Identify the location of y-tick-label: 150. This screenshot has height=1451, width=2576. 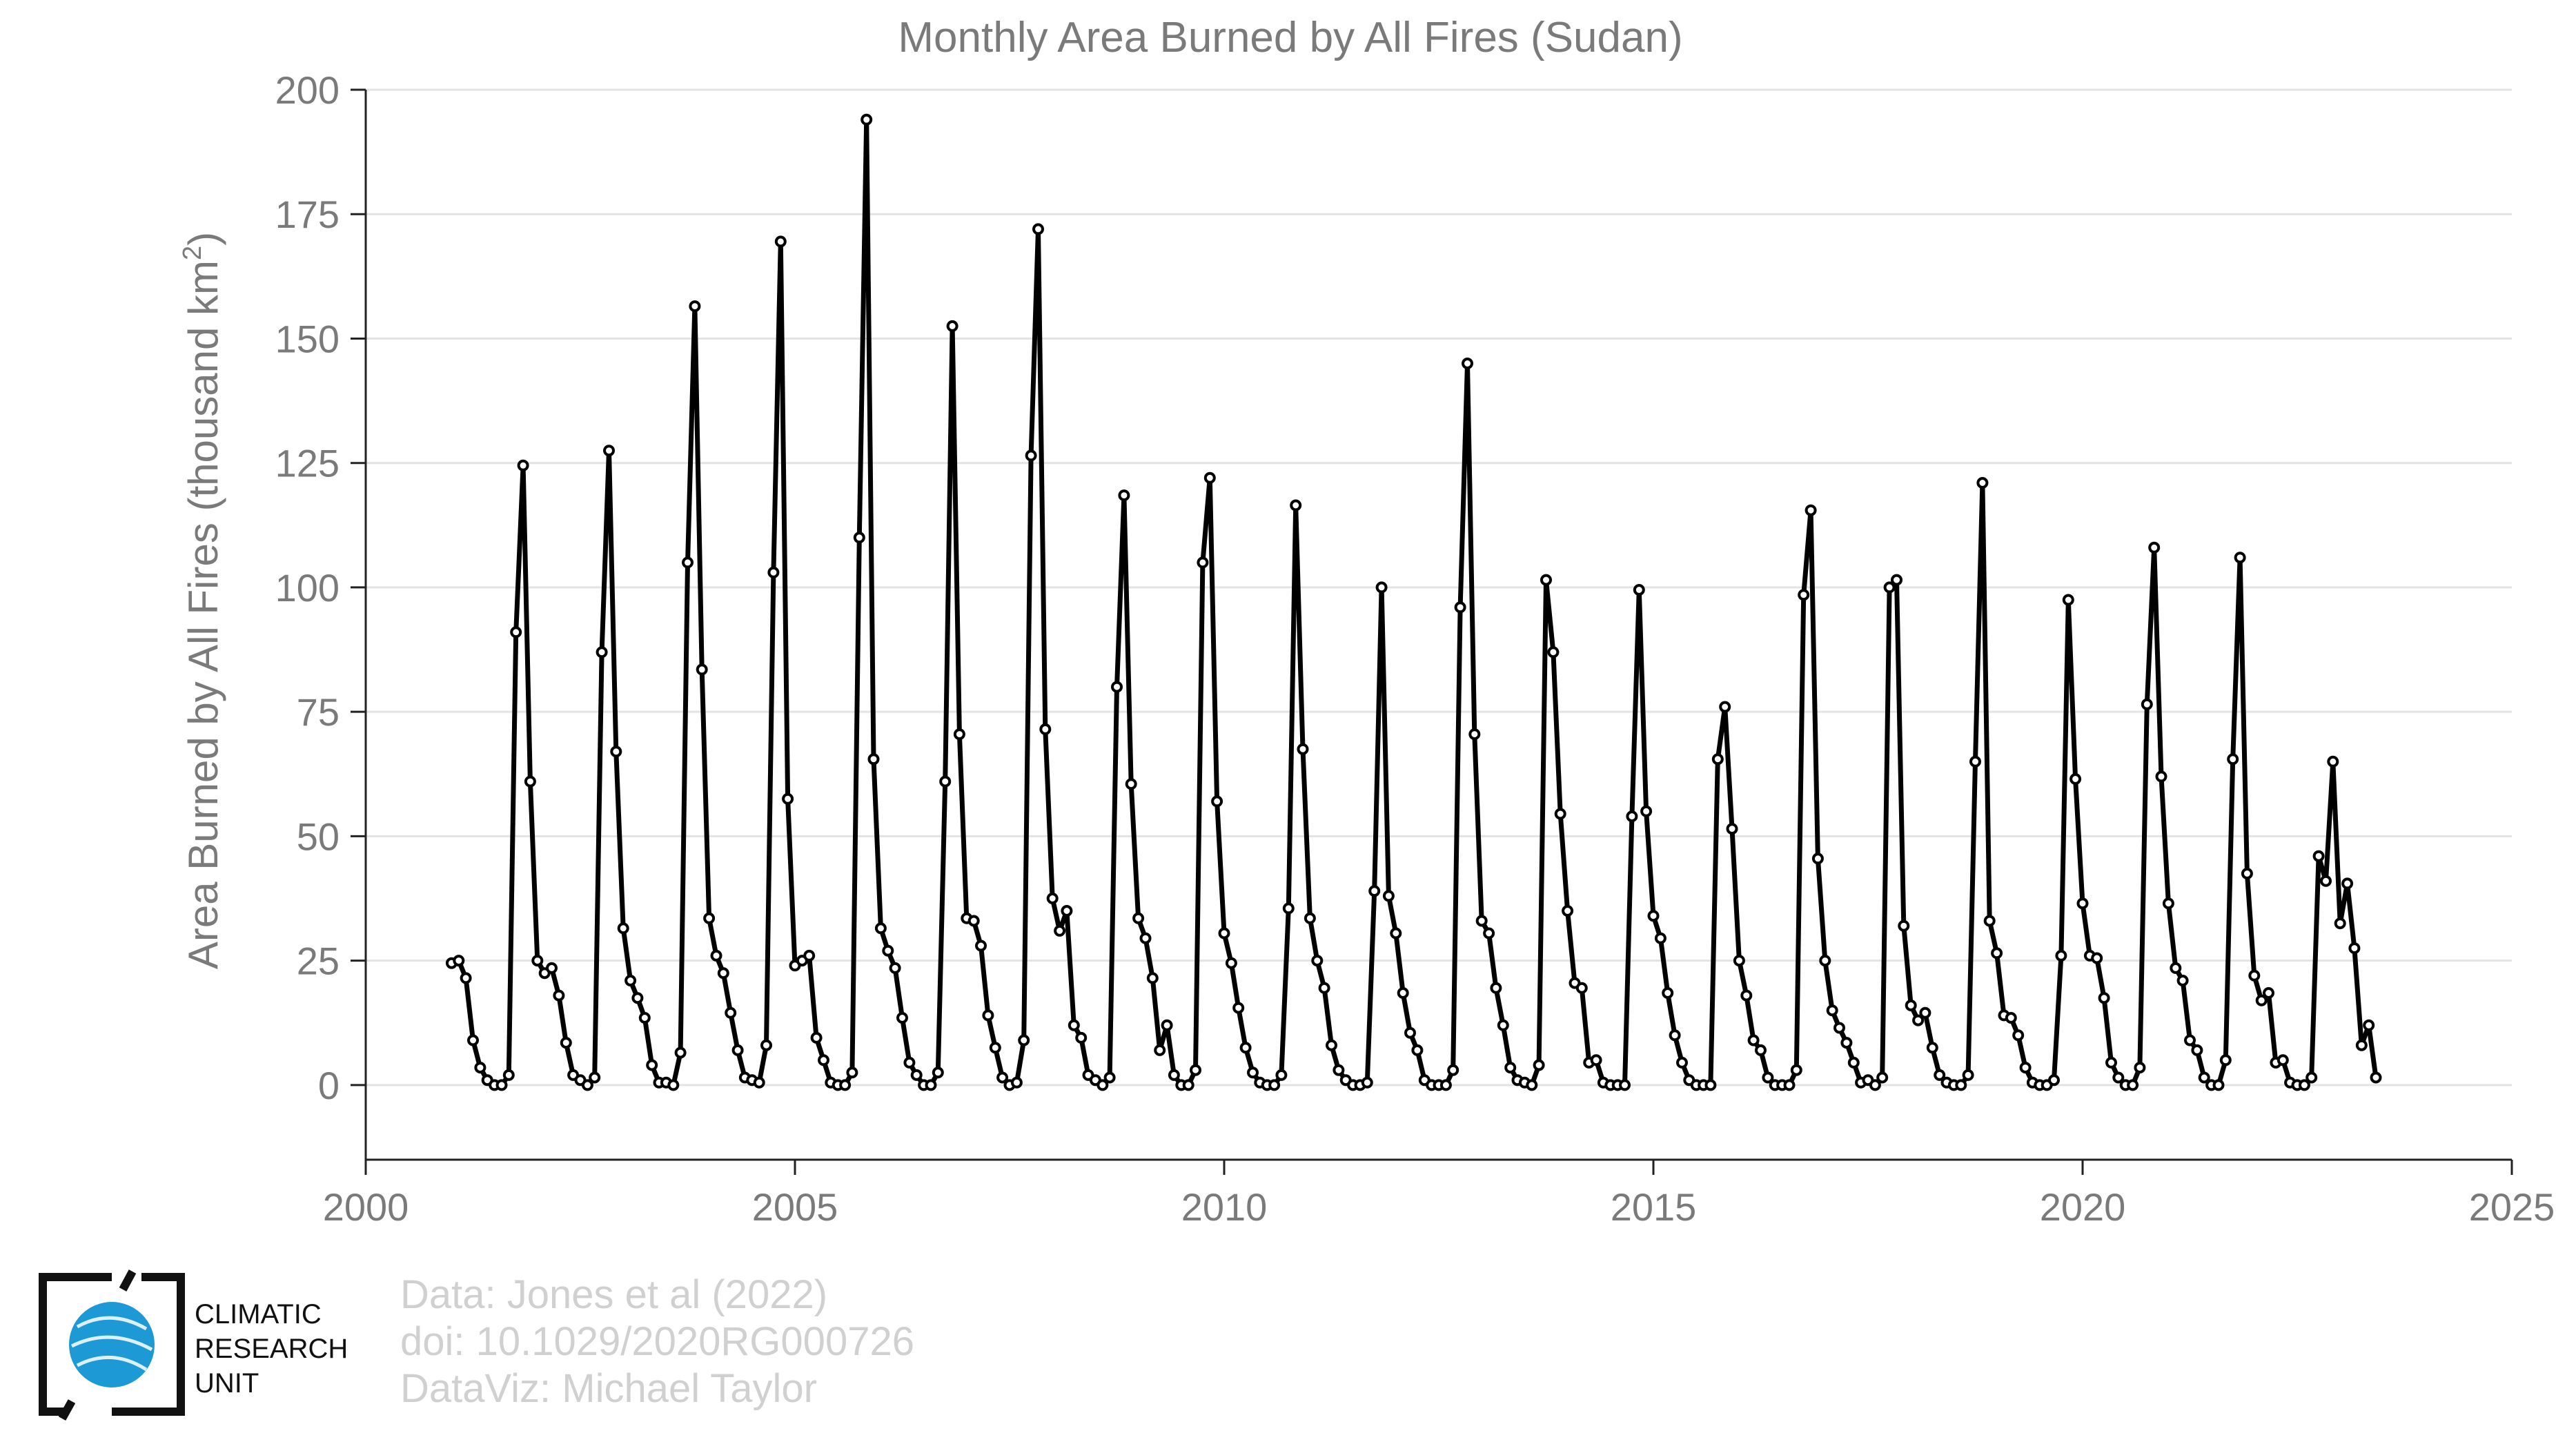
(307, 339).